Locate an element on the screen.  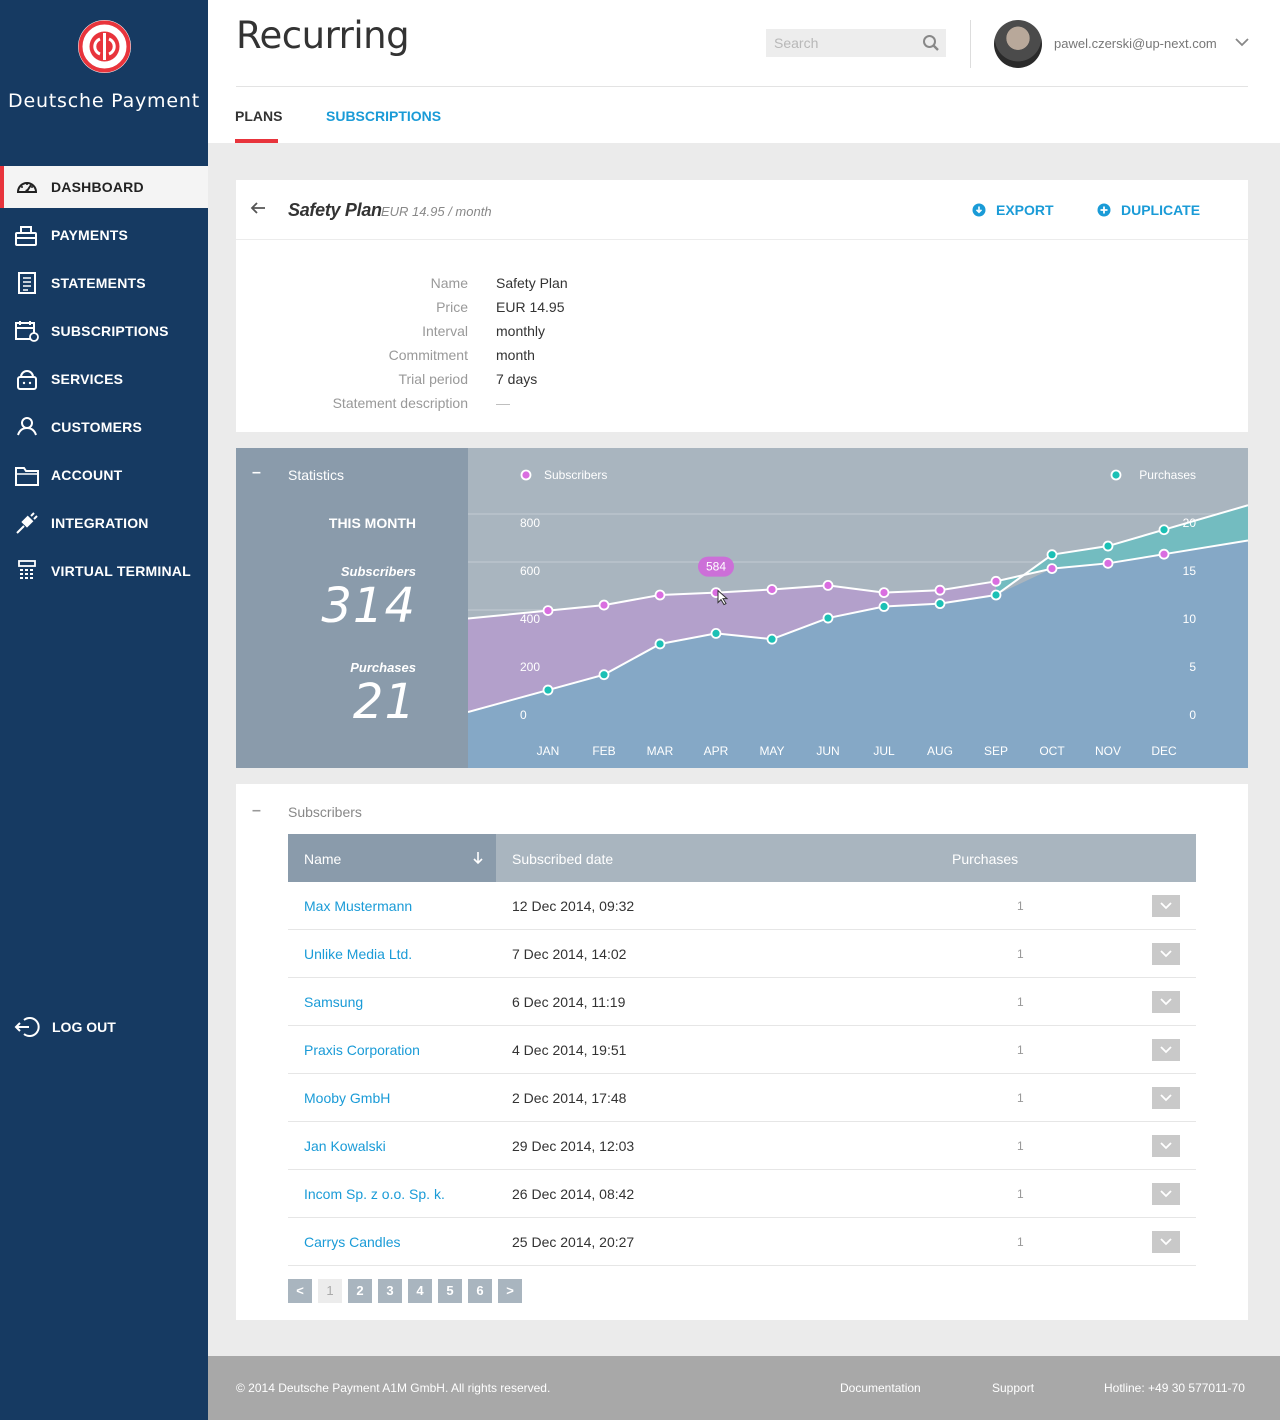
subscriber-name-link: Carrys Candles is located at coordinates (352, 1242).